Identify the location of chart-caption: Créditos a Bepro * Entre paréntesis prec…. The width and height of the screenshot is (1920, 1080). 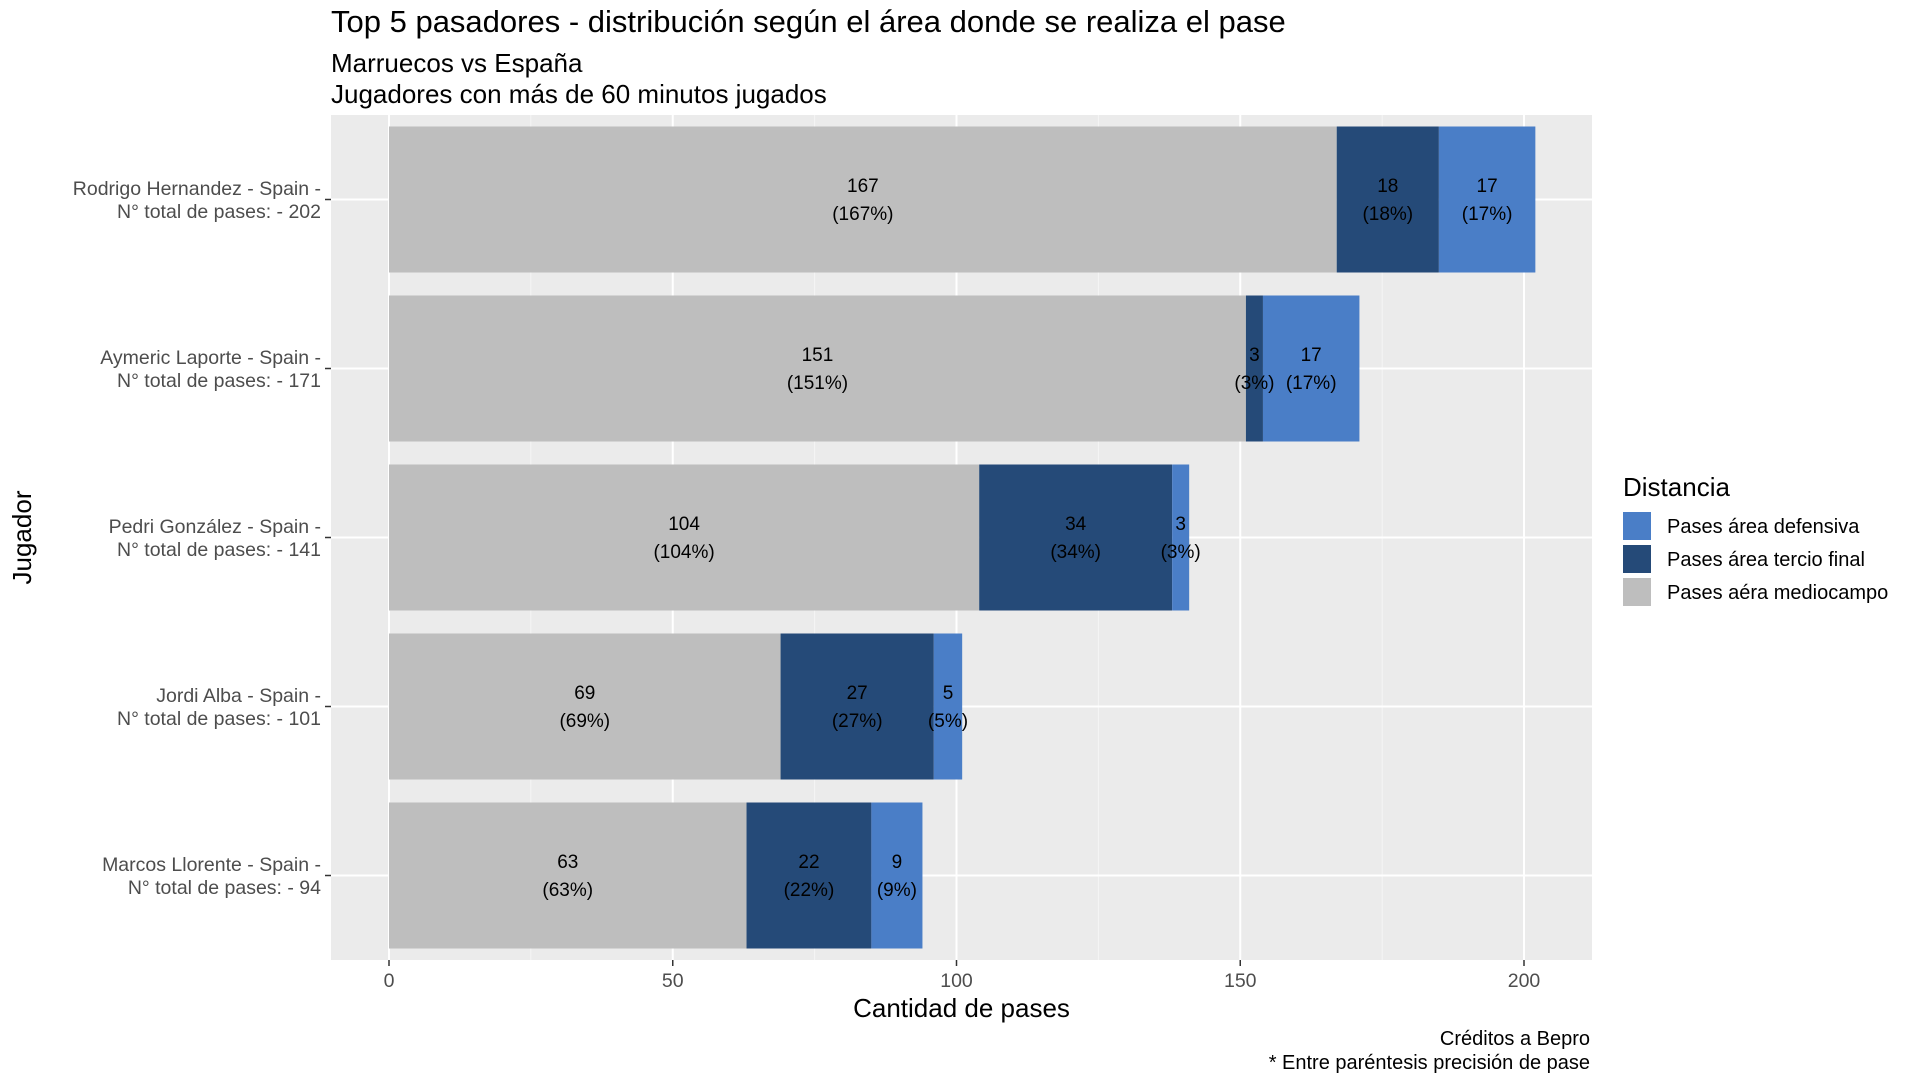
(1429, 1051).